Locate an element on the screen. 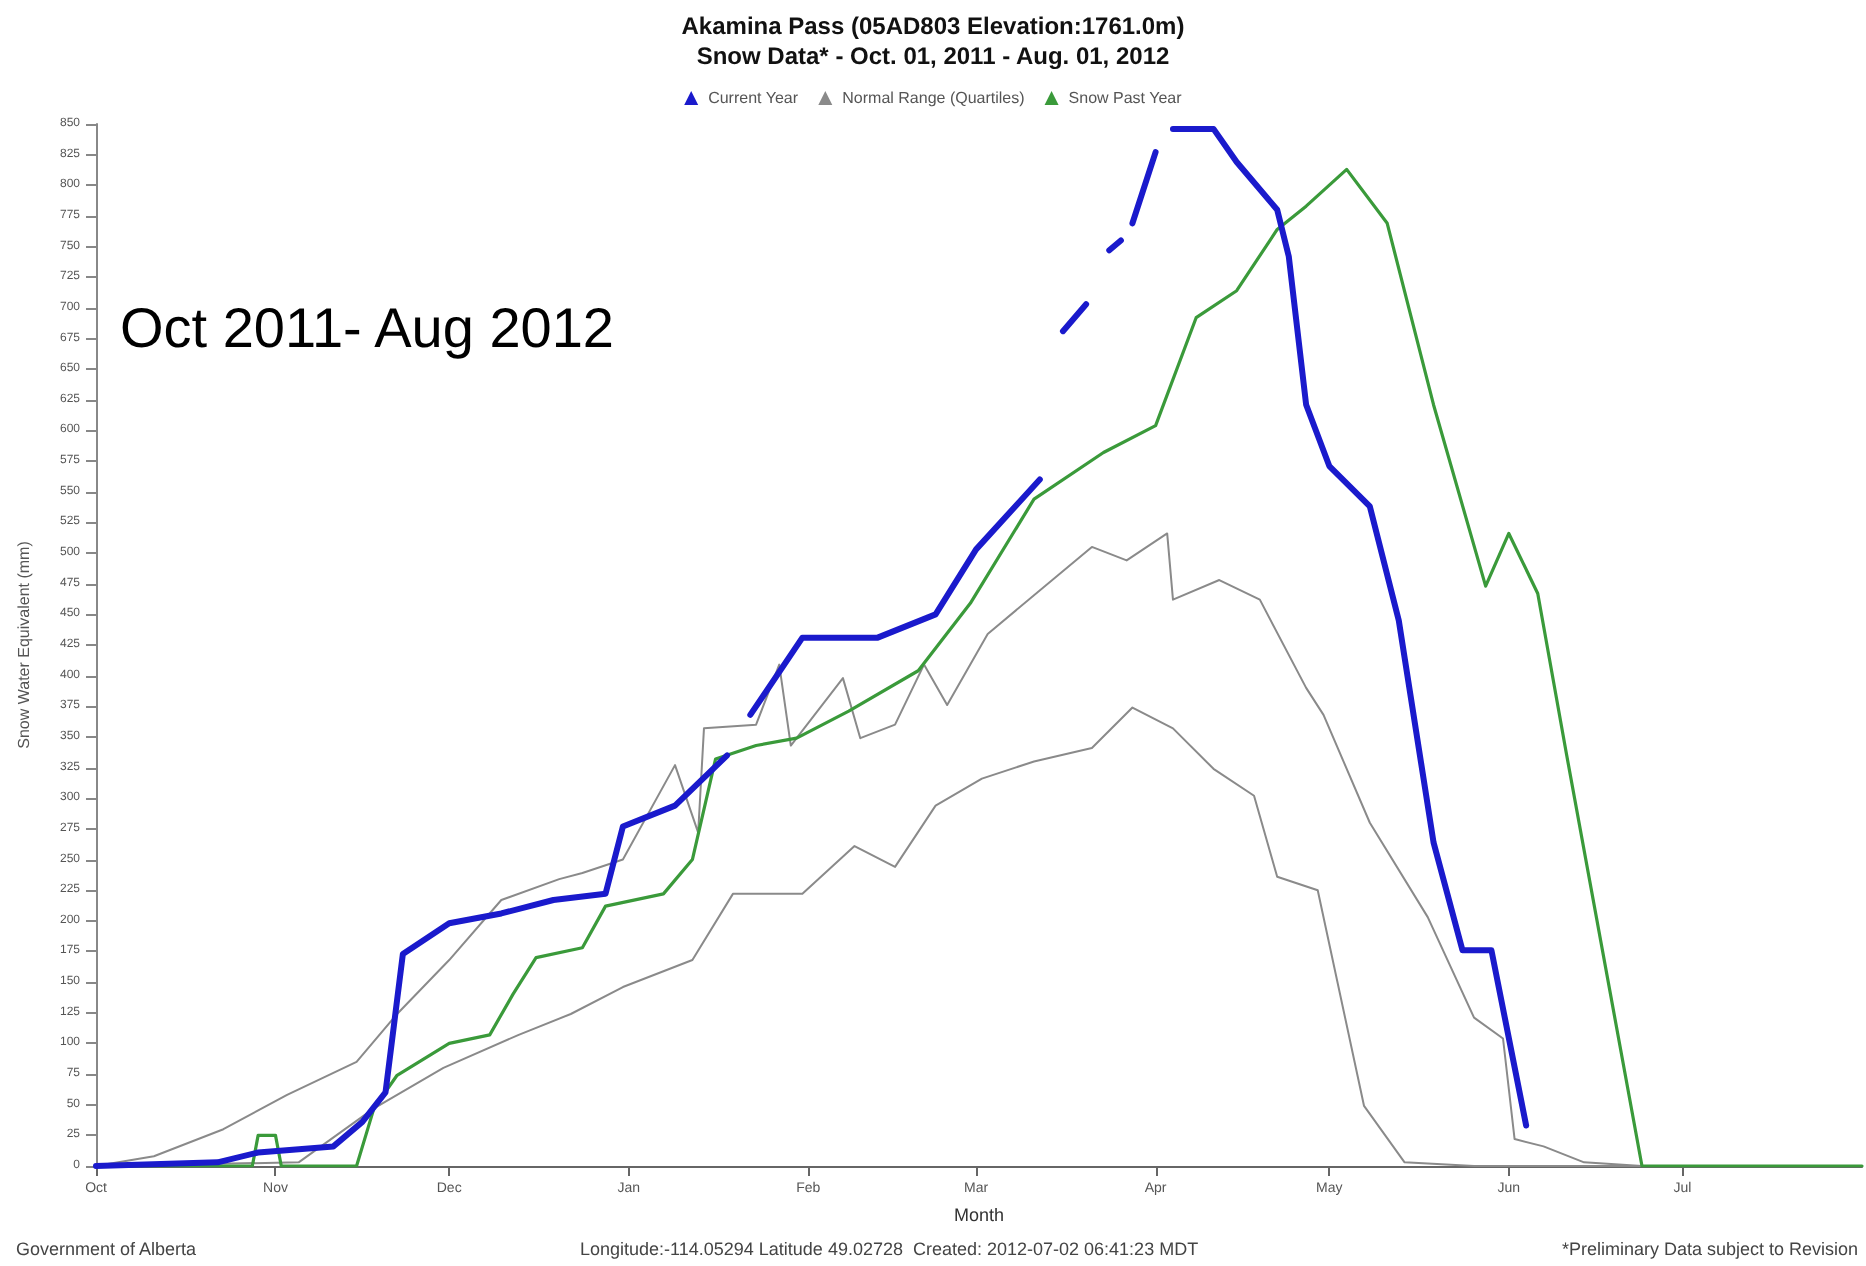 This screenshot has width=1866, height=1266. text: *Preliminary Data subject to Revision is located at coordinates (1709, 1249).